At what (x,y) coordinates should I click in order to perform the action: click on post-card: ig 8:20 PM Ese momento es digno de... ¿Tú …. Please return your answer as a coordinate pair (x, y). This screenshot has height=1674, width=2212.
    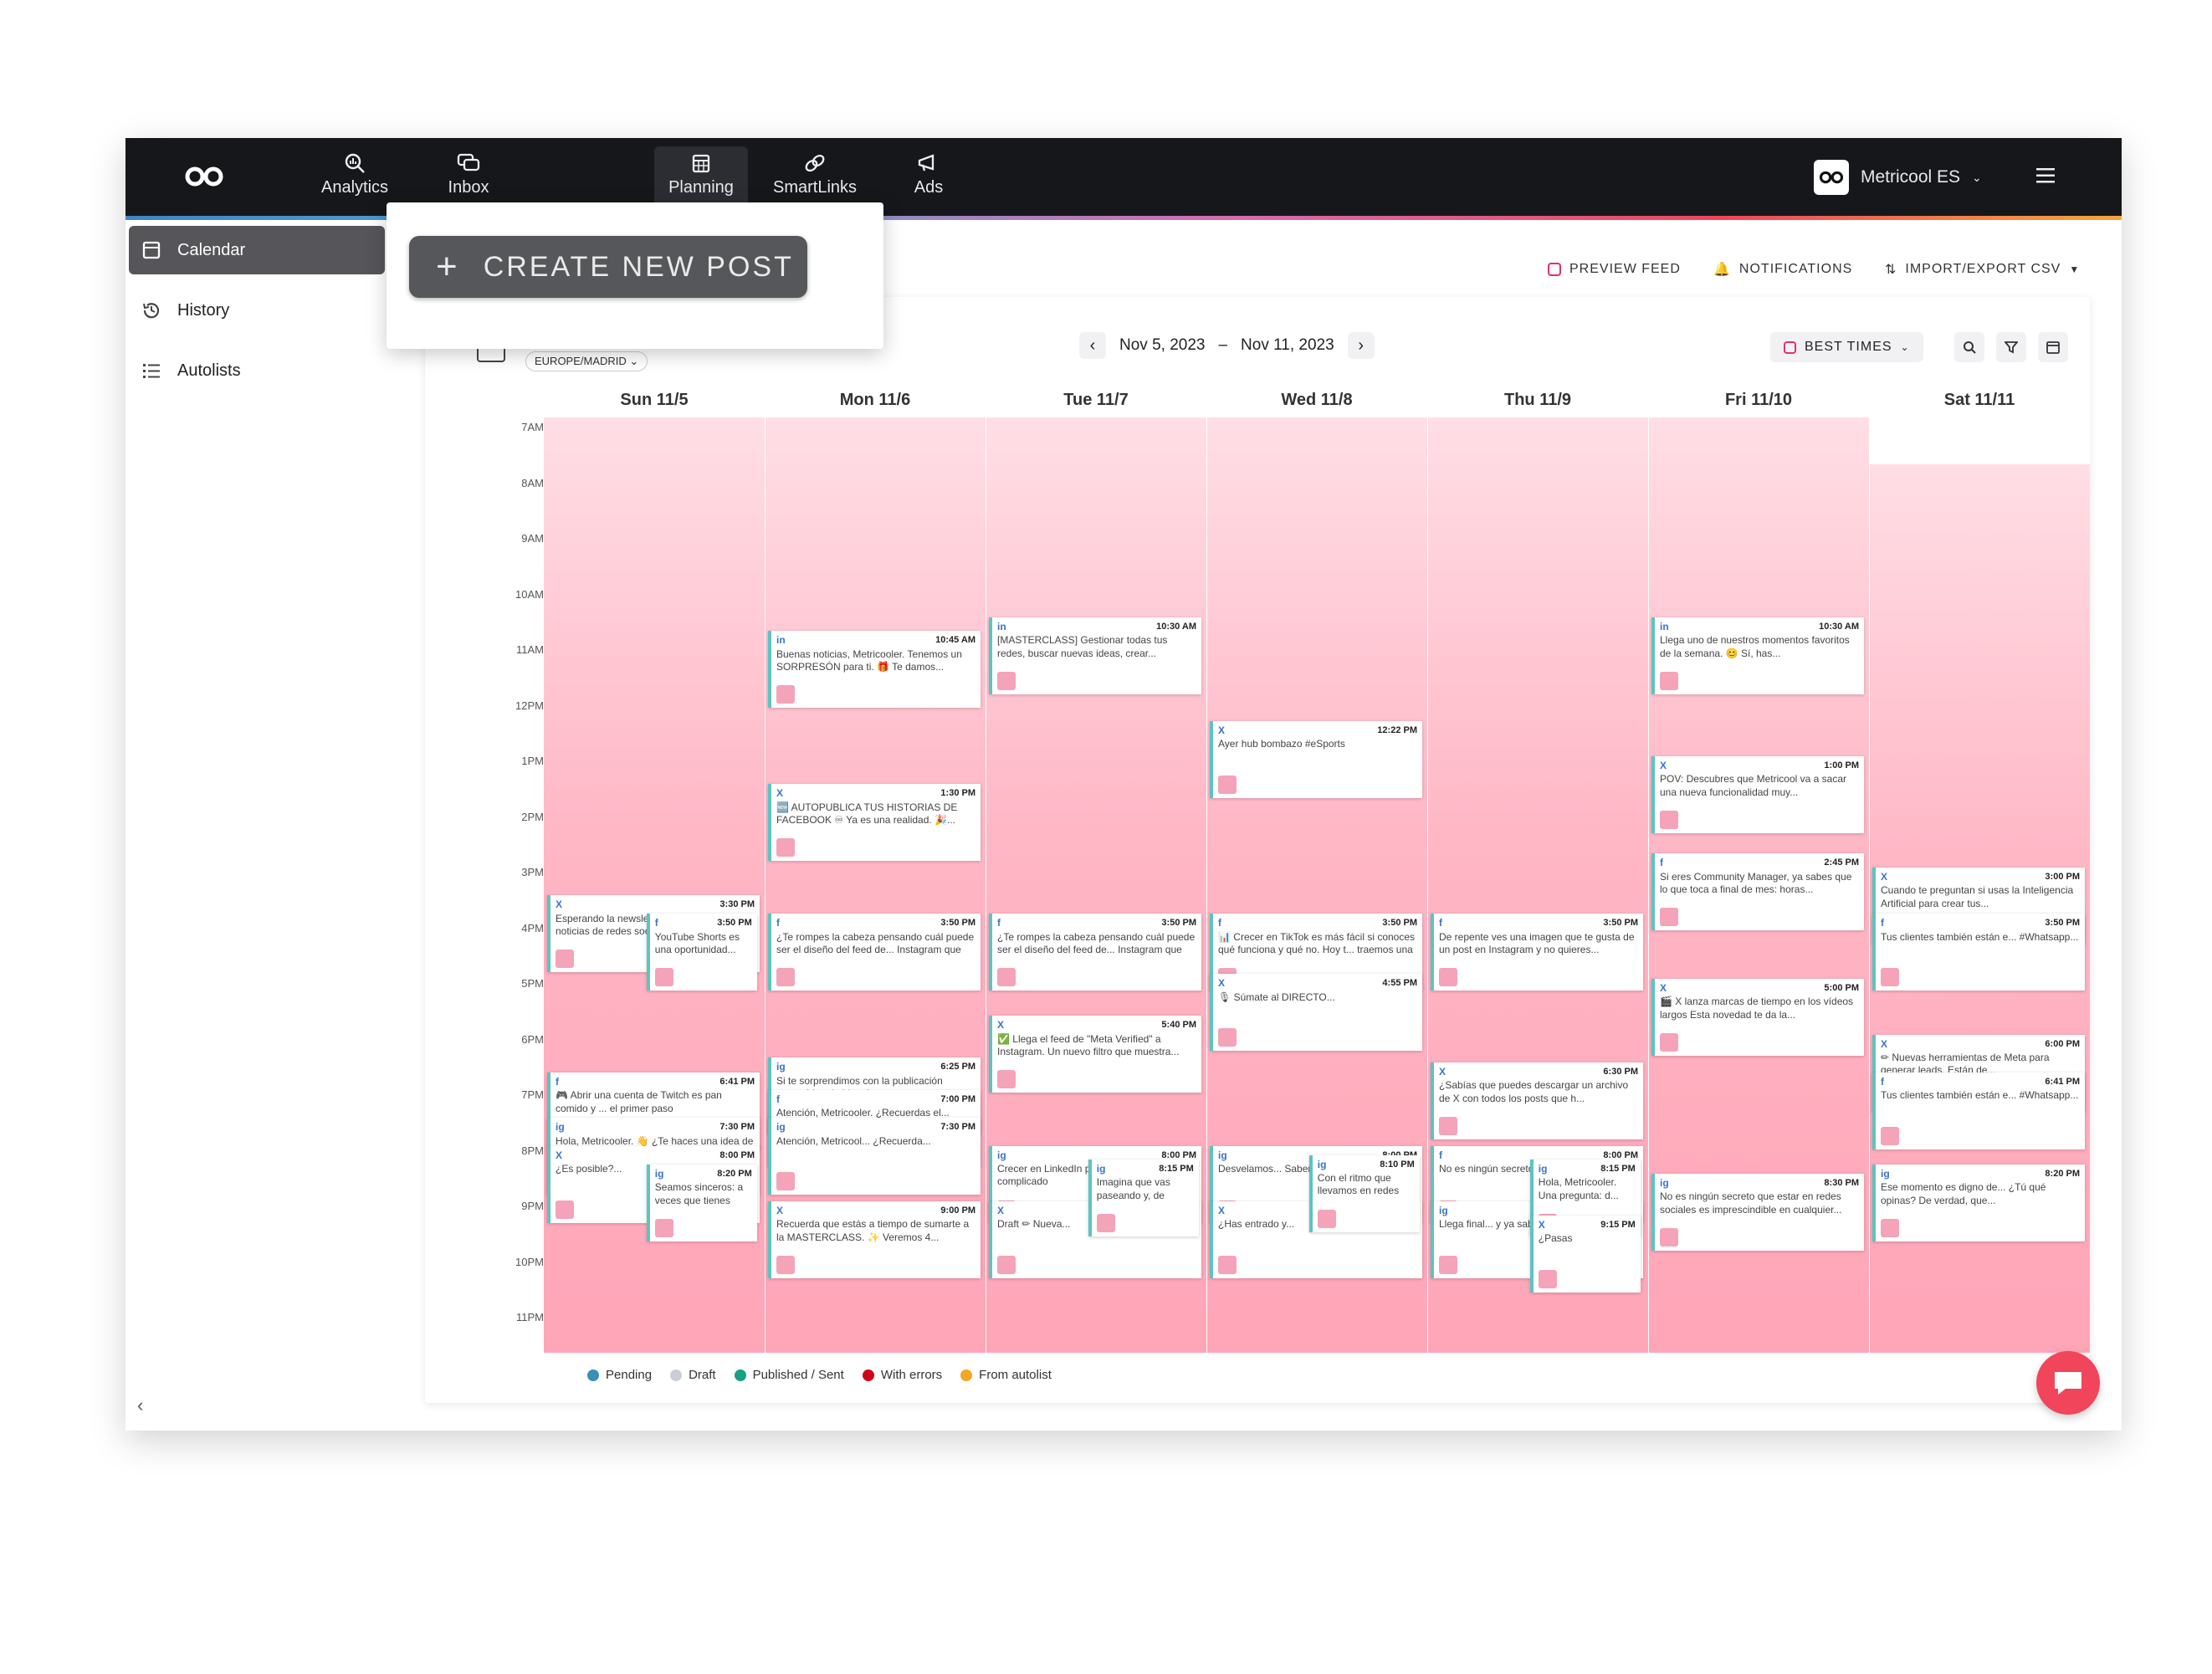
    Looking at the image, I should click on (1978, 1202).